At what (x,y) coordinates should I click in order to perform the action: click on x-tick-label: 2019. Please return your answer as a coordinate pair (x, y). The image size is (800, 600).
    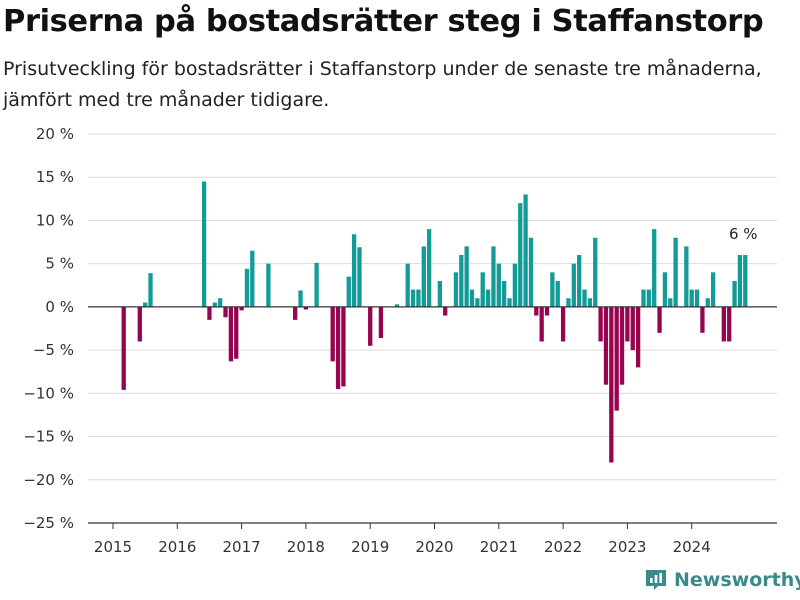
    Looking at the image, I should click on (370, 547).